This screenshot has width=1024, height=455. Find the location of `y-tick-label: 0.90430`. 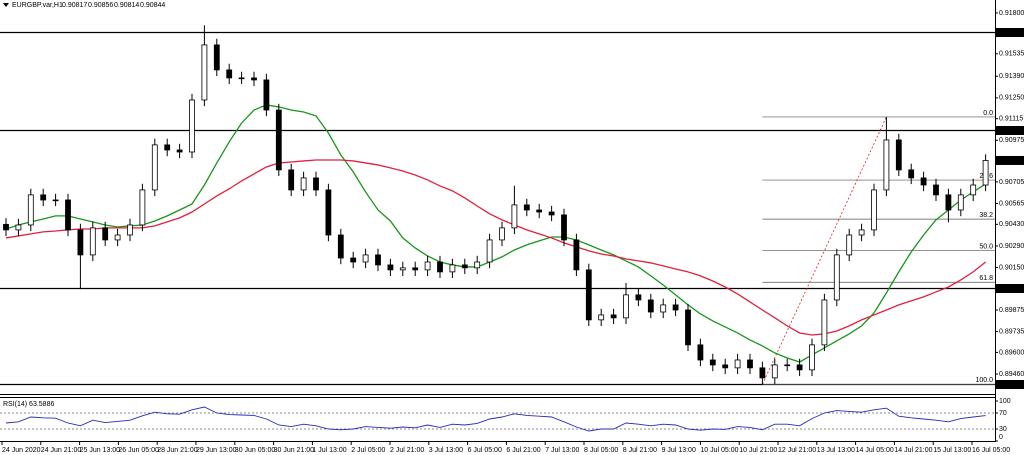

y-tick-label: 0.90430 is located at coordinates (1011, 224).